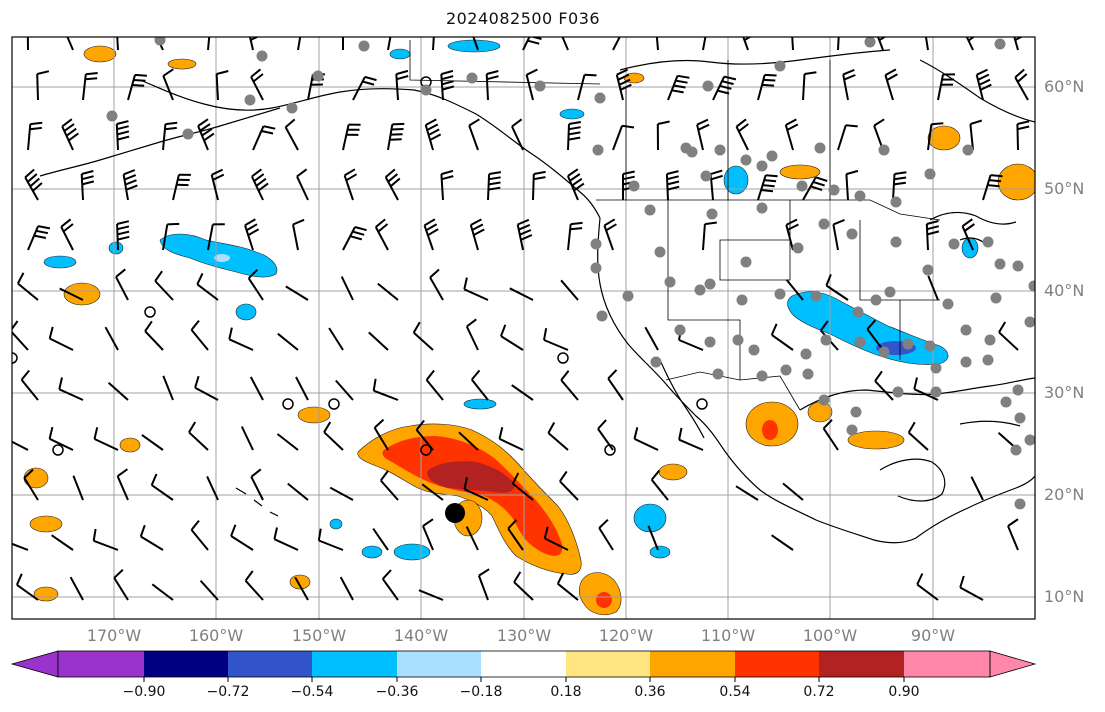 The image size is (1105, 712). I want to click on colorbar-outline, so click(524, 664).